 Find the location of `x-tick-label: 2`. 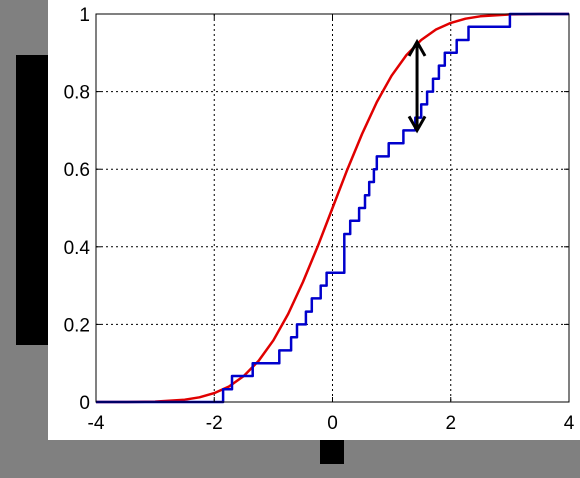

x-tick-label: 2 is located at coordinates (450, 423).